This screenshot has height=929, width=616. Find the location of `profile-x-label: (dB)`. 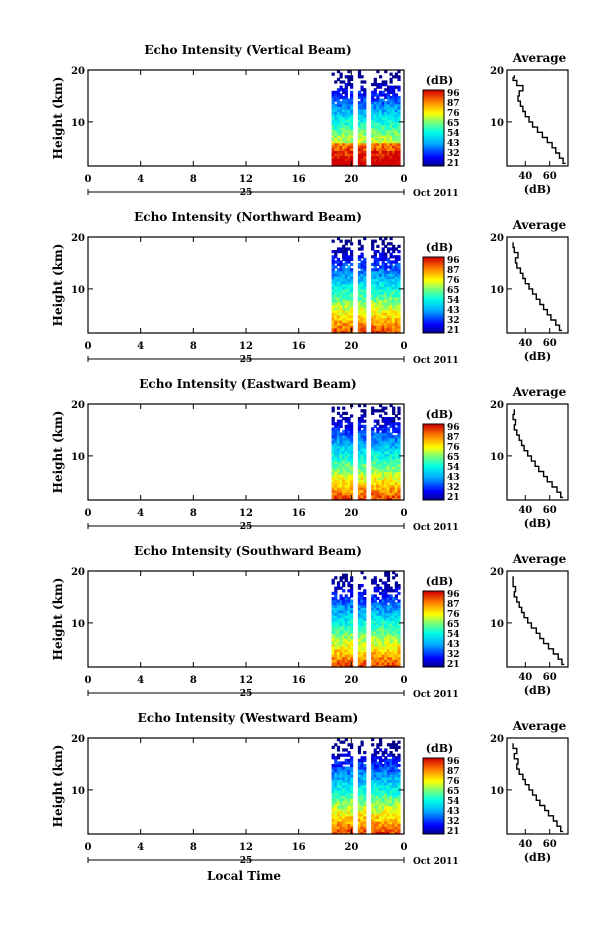

profile-x-label: (dB) is located at coordinates (537, 690).